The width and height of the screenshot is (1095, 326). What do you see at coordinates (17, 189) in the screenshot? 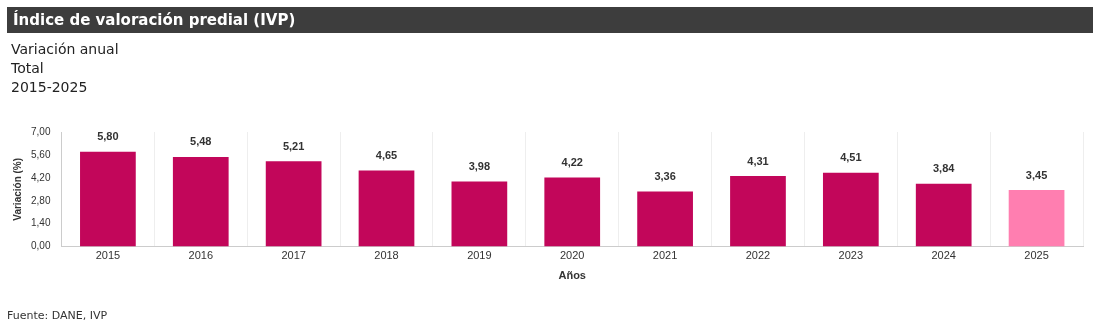
I see `y-axis-title: Variación (%)` at bounding box center [17, 189].